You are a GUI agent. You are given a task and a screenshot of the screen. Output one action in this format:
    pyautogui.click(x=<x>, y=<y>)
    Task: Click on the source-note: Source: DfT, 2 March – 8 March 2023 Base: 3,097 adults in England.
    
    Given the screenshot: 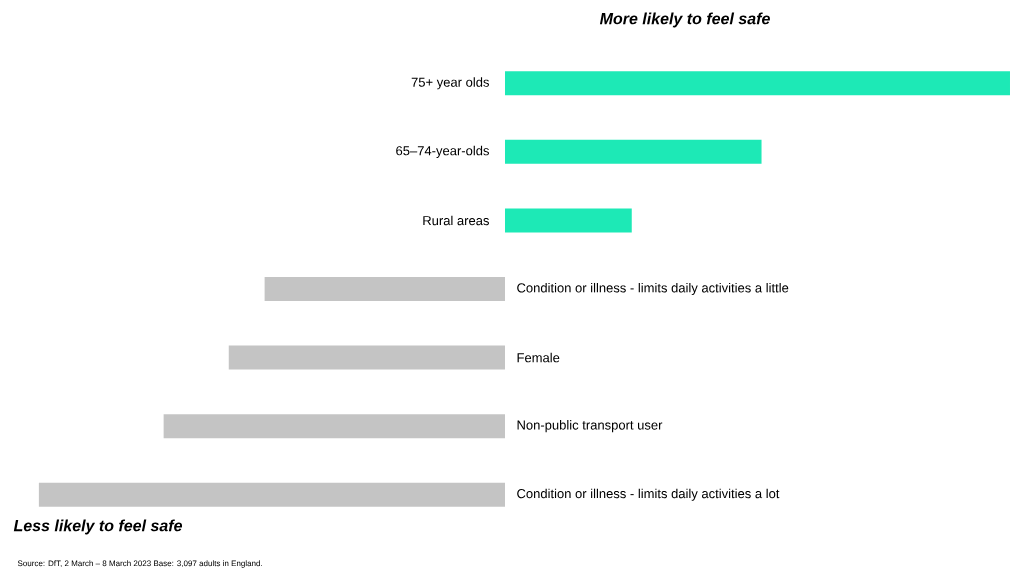 What is the action you would take?
    pyautogui.click(x=139, y=564)
    